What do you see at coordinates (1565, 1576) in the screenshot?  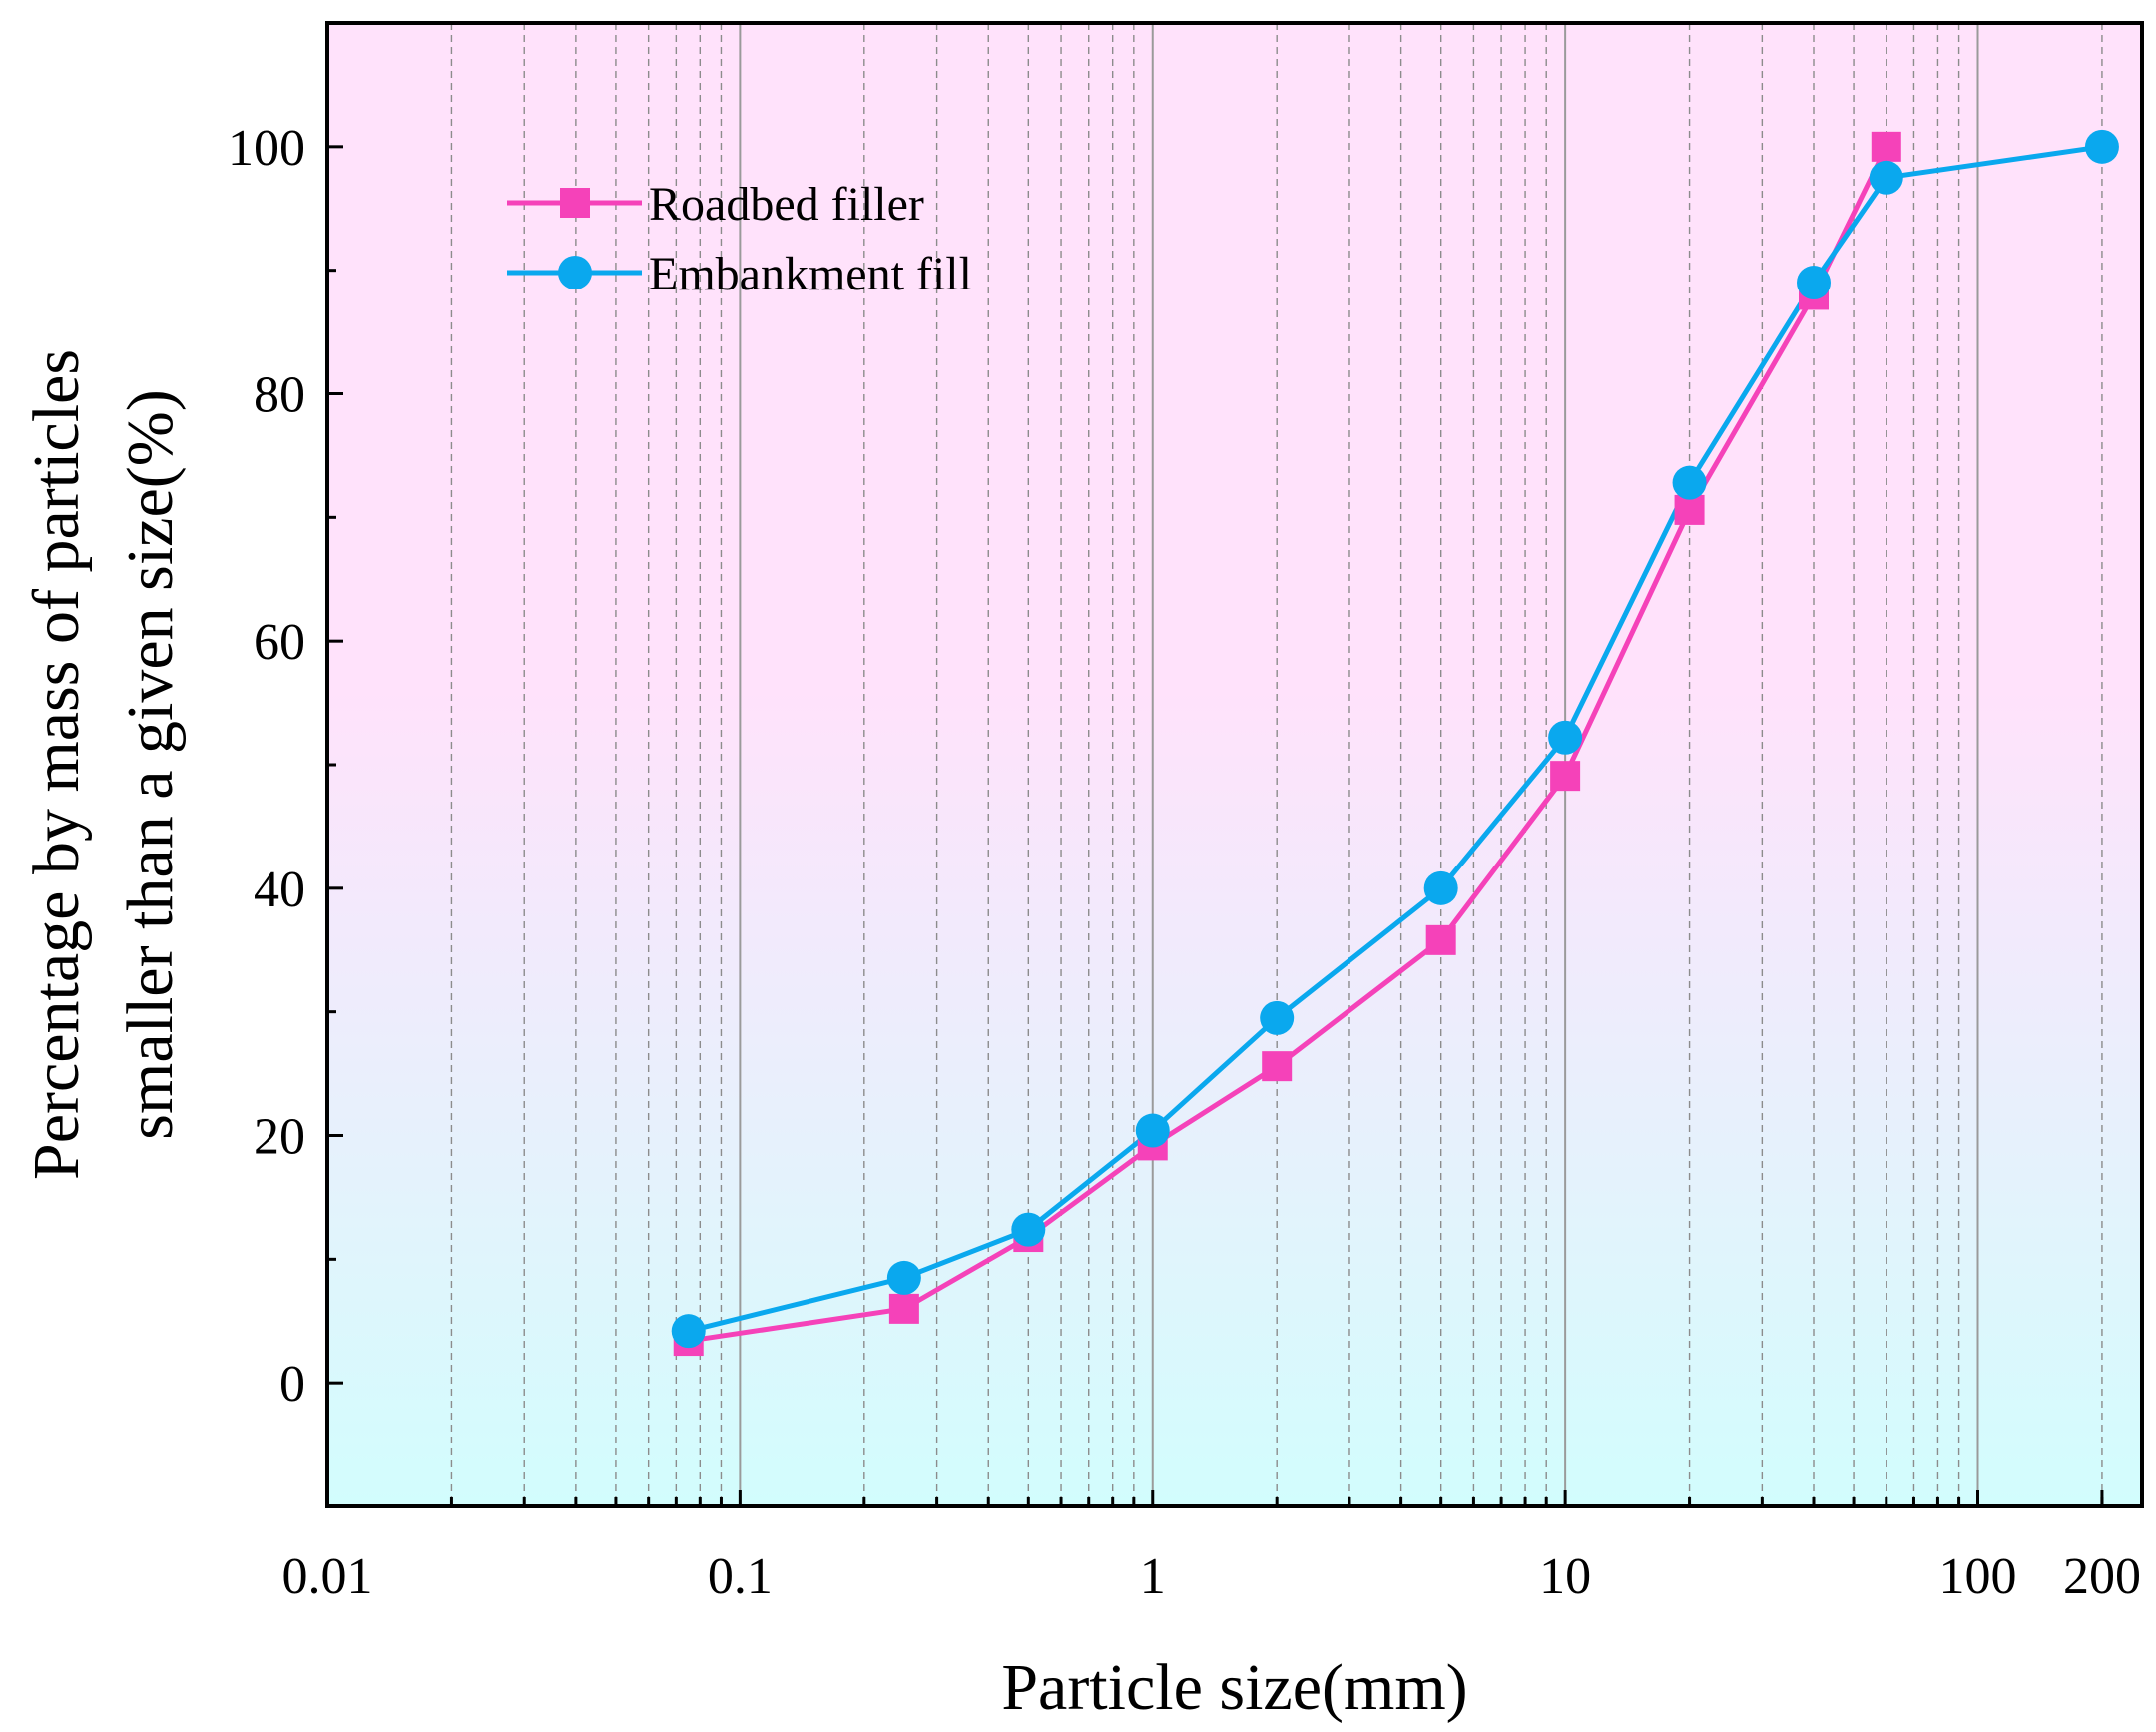 I see `x-tick-label: 10` at bounding box center [1565, 1576].